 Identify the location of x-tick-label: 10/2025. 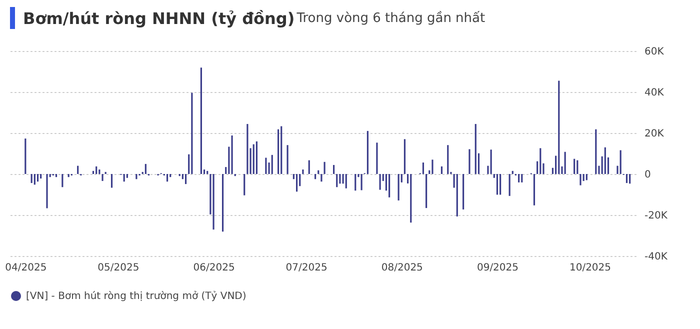
(590, 268).